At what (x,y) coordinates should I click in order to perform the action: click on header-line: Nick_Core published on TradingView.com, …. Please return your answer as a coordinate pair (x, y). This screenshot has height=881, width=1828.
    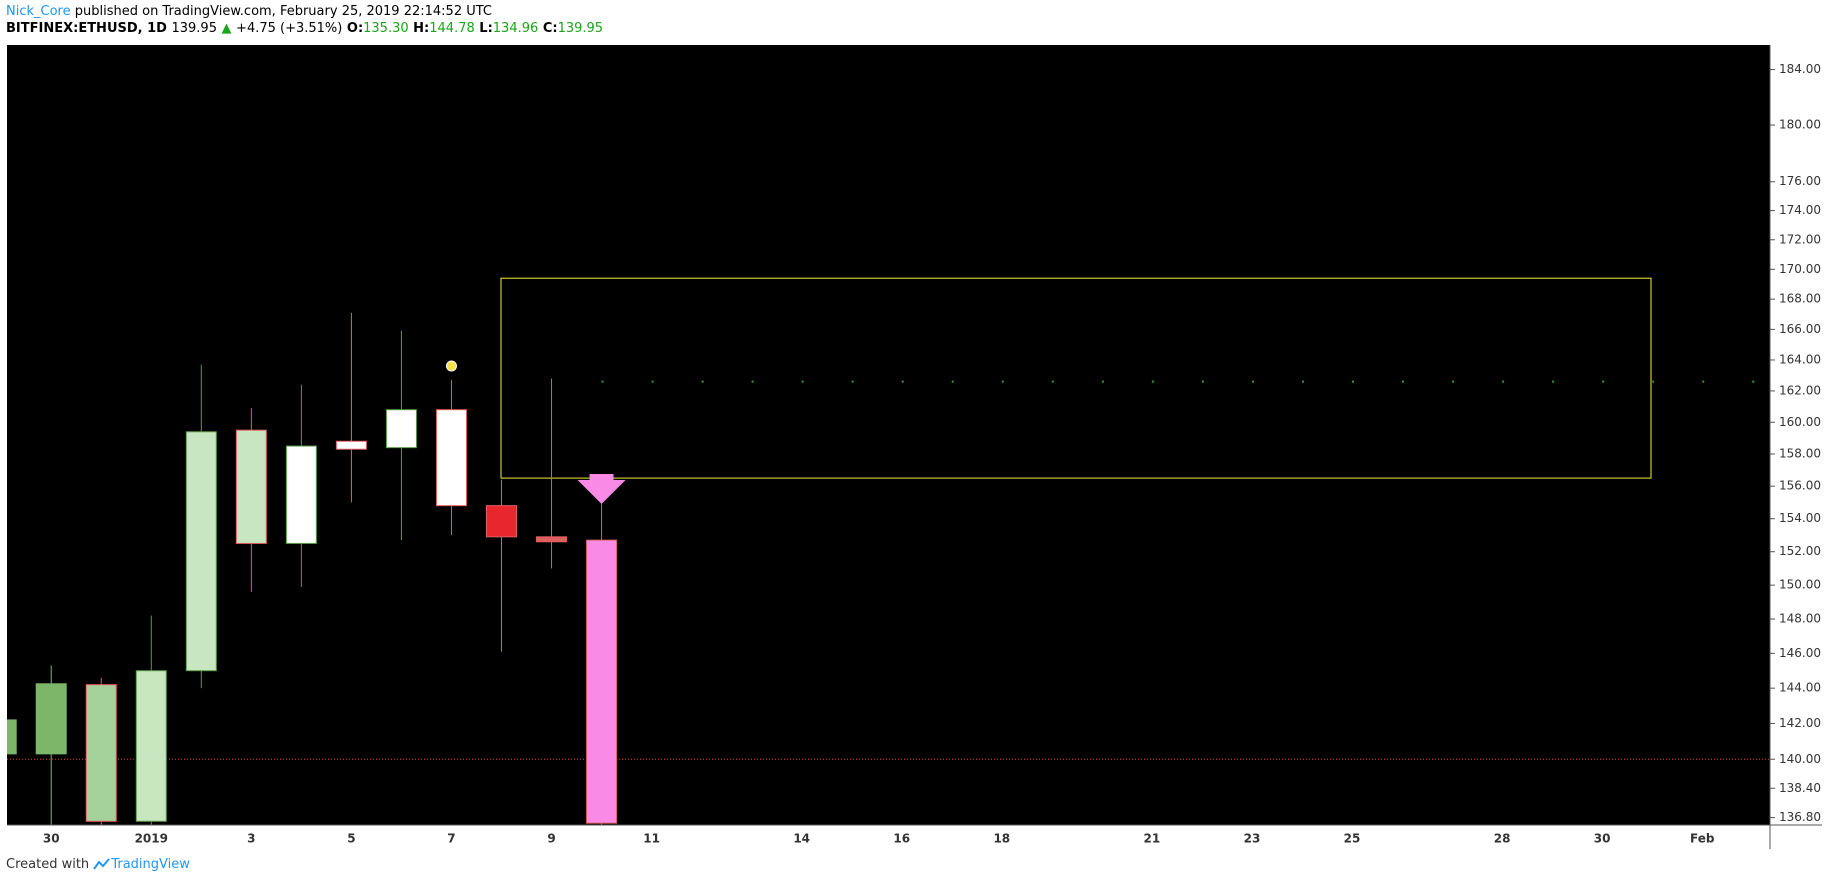
    Looking at the image, I should click on (249, 11).